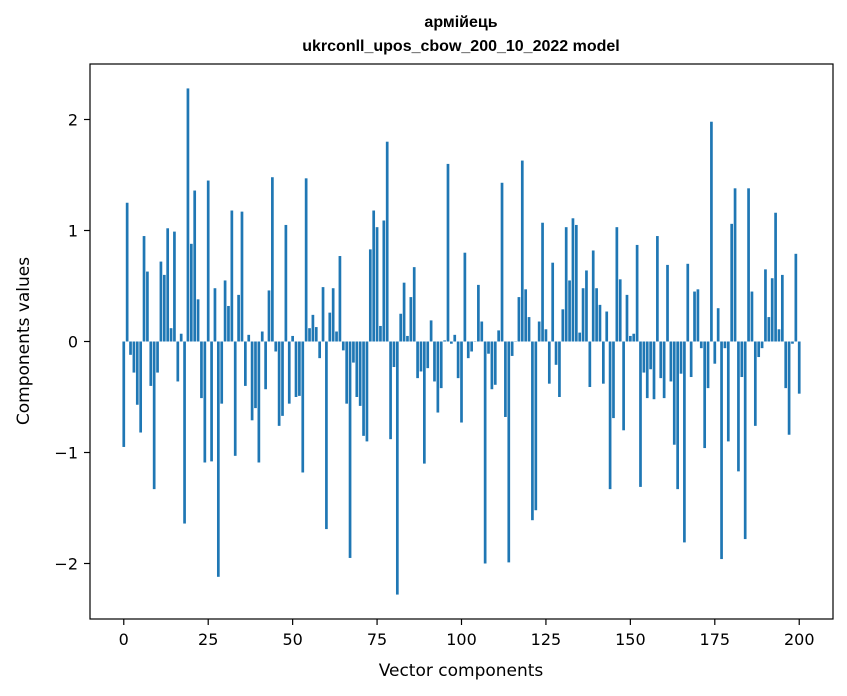 This screenshot has height=696, width=847. Describe the element at coordinates (73, 342) in the screenshot. I see `y-tick-label: 0` at that location.